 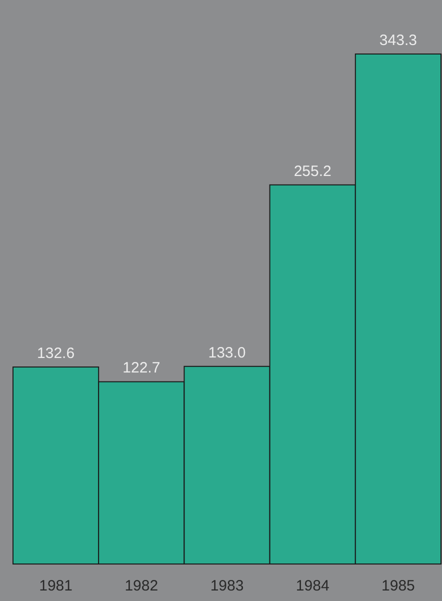 What do you see at coordinates (313, 171) in the screenshot?
I see `data-label: 255.2` at bounding box center [313, 171].